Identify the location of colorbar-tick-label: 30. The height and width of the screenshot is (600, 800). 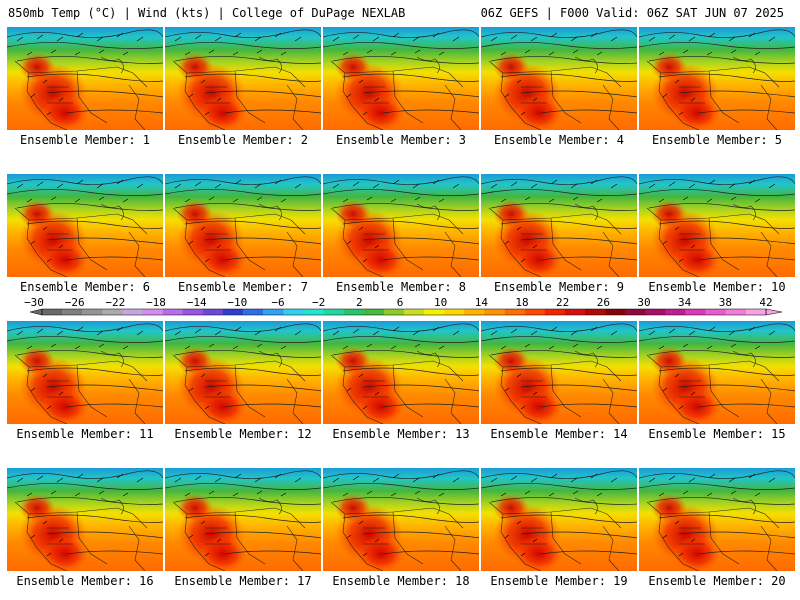
(644, 302).